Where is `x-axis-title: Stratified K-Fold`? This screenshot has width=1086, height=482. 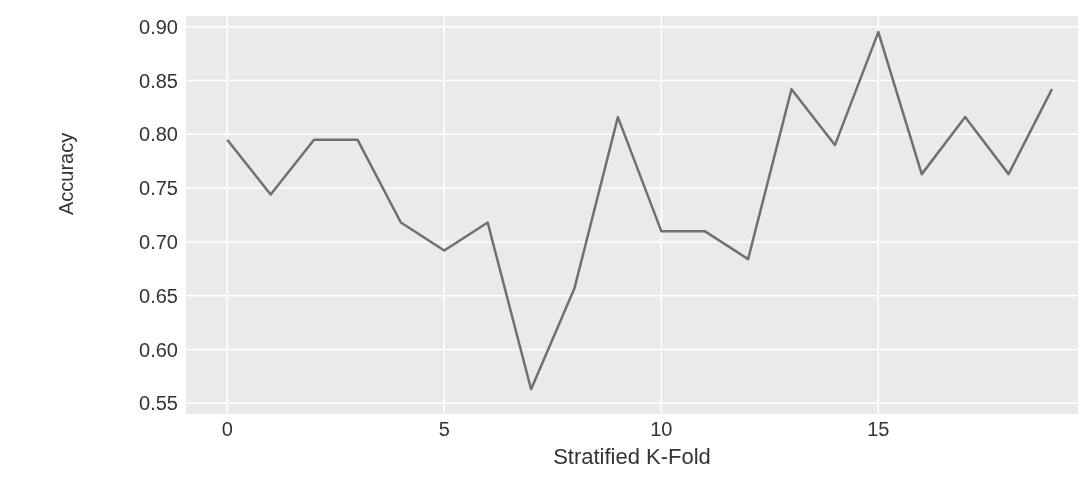
x-axis-title: Stratified K-Fold is located at coordinates (632, 456).